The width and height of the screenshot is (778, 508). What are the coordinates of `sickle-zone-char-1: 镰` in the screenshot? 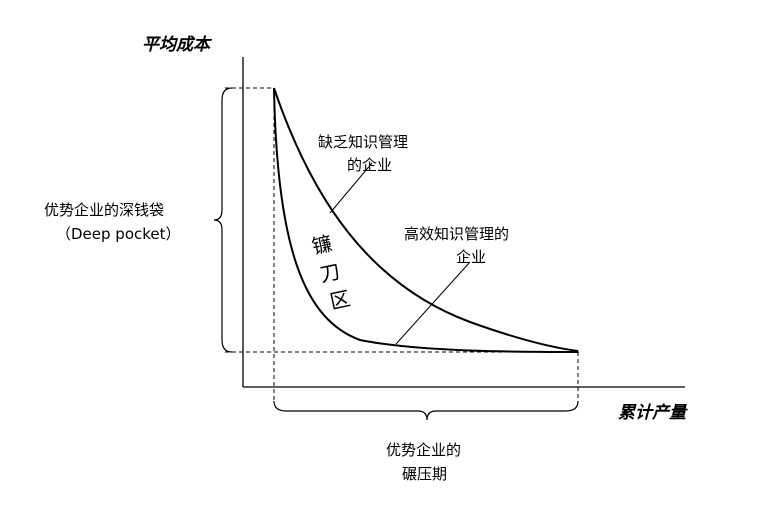 It's located at (322, 245).